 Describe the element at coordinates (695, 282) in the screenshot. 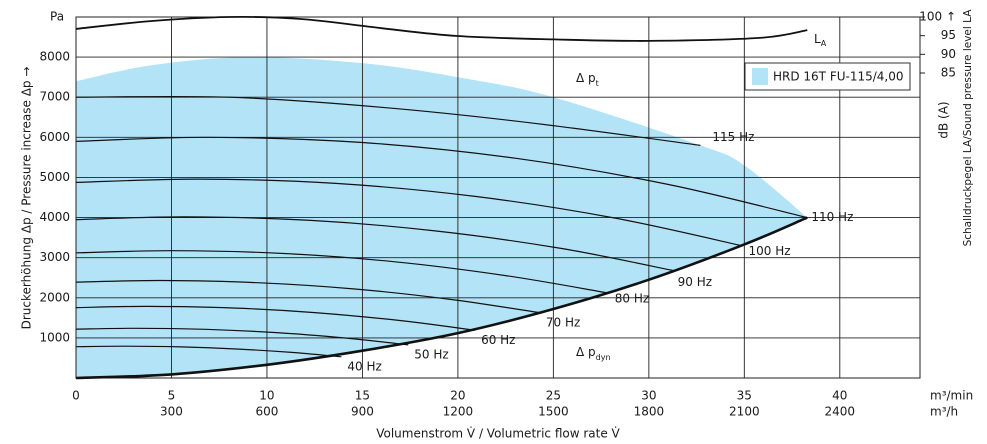

I see `curve-label: 90 Hz` at that location.